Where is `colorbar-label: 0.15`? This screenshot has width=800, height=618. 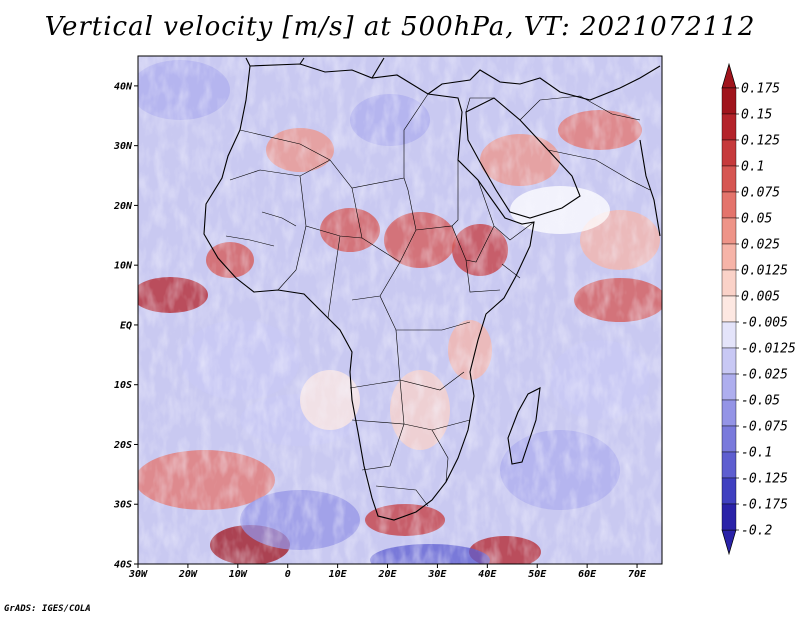 colorbar-label: 0.15 is located at coordinates (756, 115).